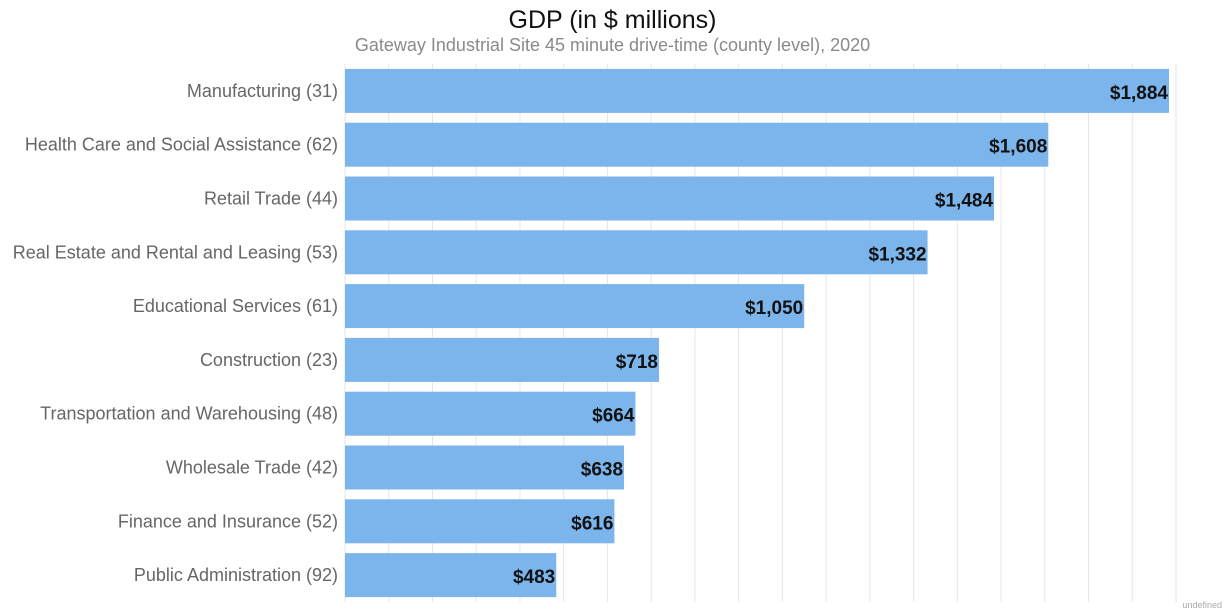 The height and width of the screenshot is (609, 1225). Describe the element at coordinates (175, 252) in the screenshot. I see `category-label: Real Estate and Rental and Leasing (53)` at that location.